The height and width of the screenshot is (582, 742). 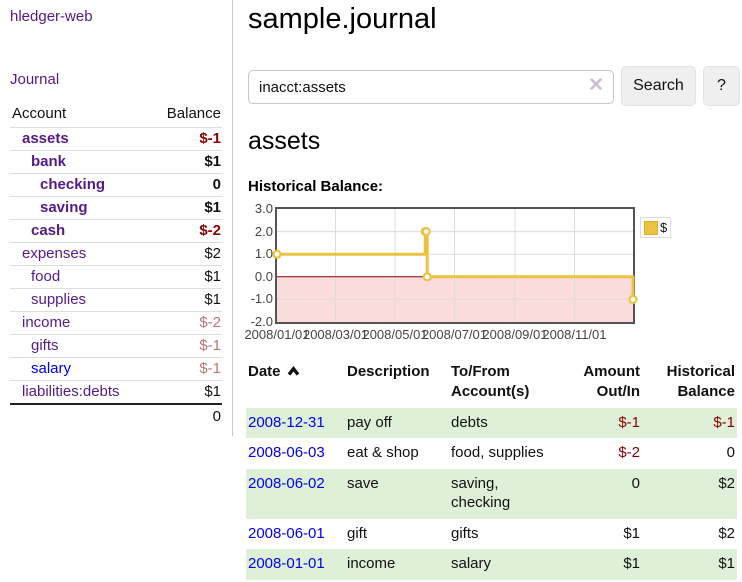 I want to click on transaction-date-link: 2008-06-01, so click(x=286, y=533).